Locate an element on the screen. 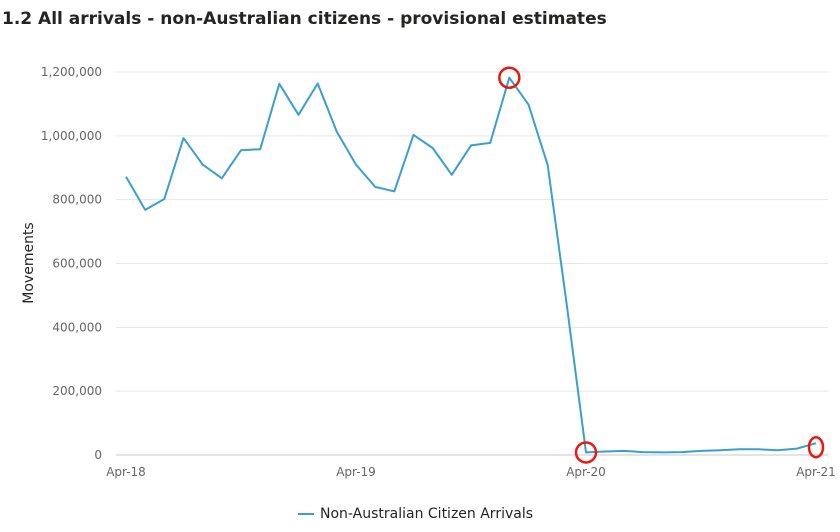 This screenshot has height=532, width=840. x-tick-label: Apr-21 is located at coordinates (816, 472).